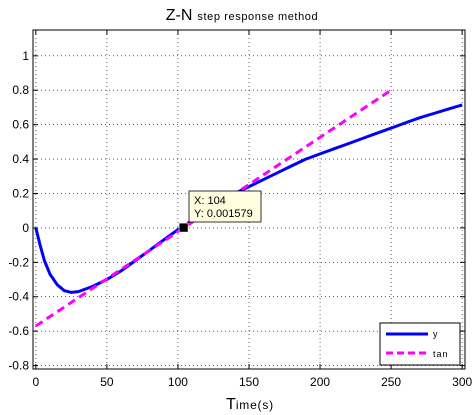 The image size is (474, 415). I want to click on datatip-marker, so click(183, 227).